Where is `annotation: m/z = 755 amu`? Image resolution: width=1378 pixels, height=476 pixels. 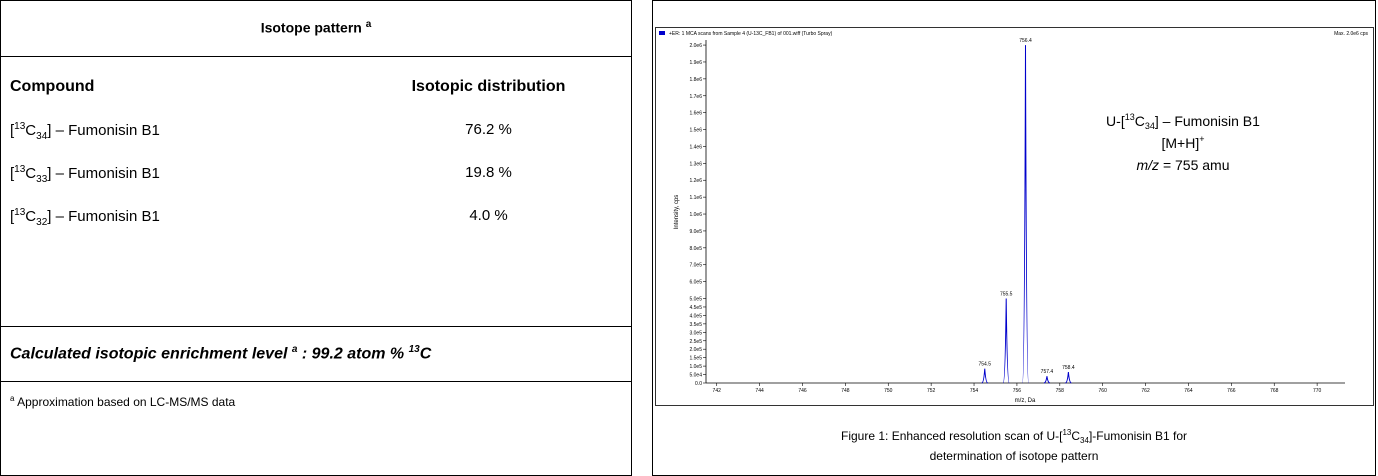 annotation: m/z = 755 amu is located at coordinates (1183, 165).